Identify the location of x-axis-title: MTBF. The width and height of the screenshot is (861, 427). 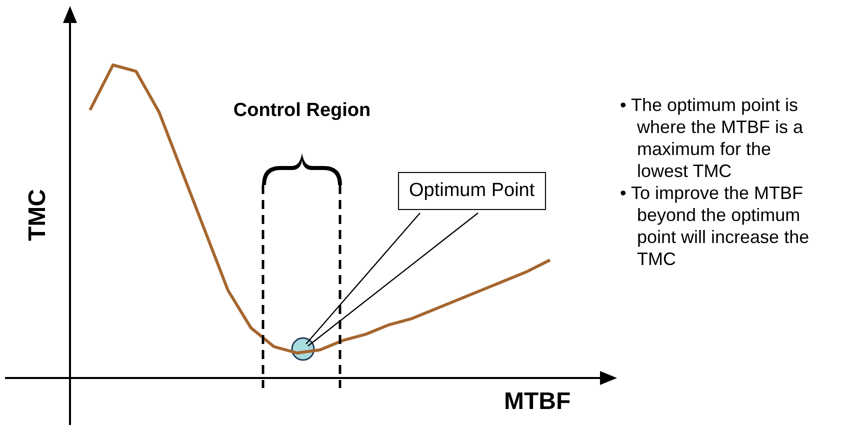
(537, 402).